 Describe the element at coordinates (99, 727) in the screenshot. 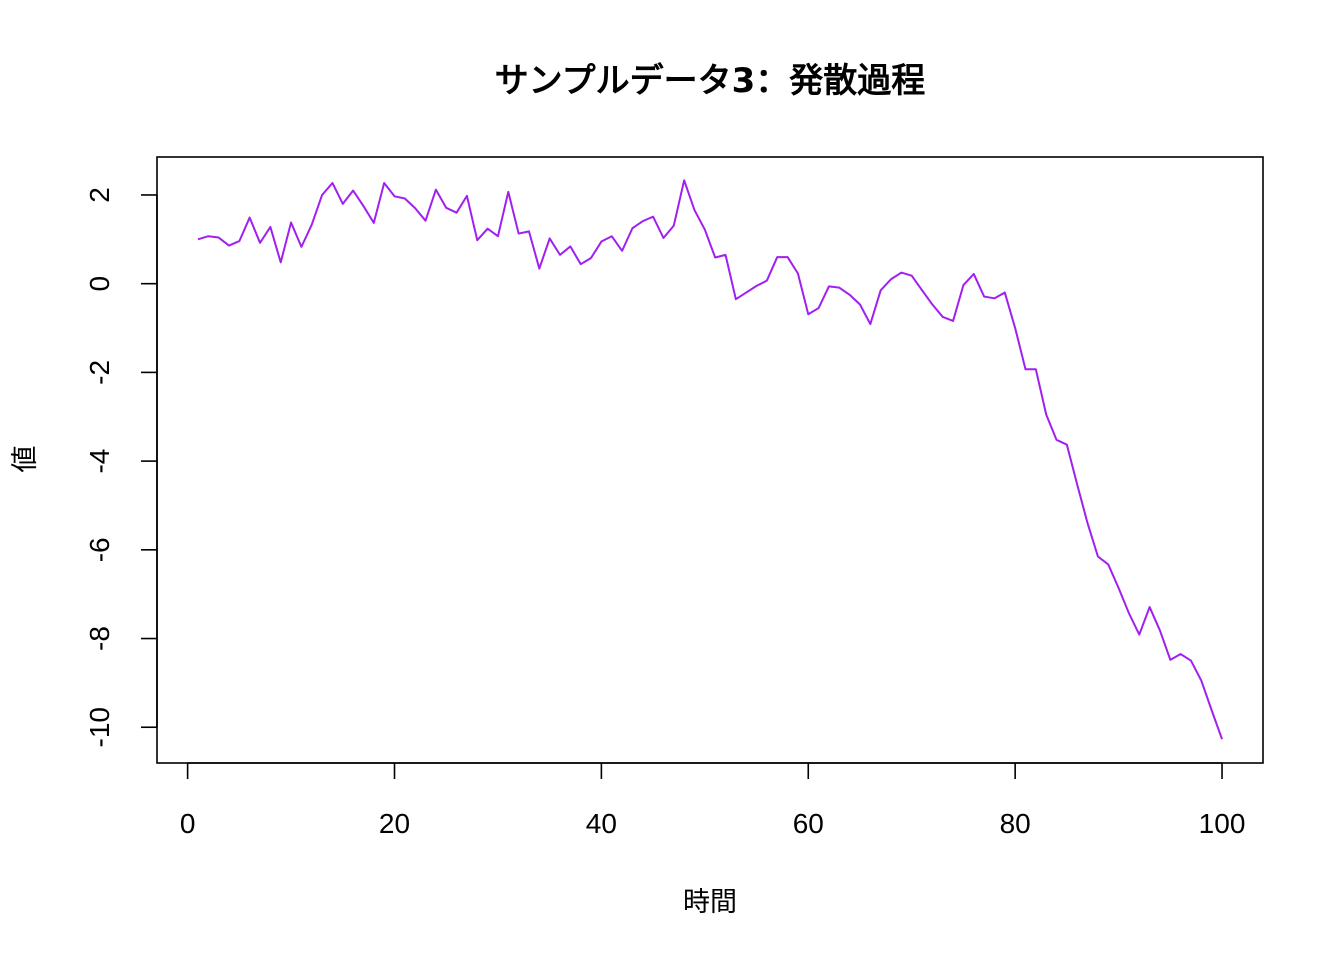

I see `y-tick-label: -10` at that location.